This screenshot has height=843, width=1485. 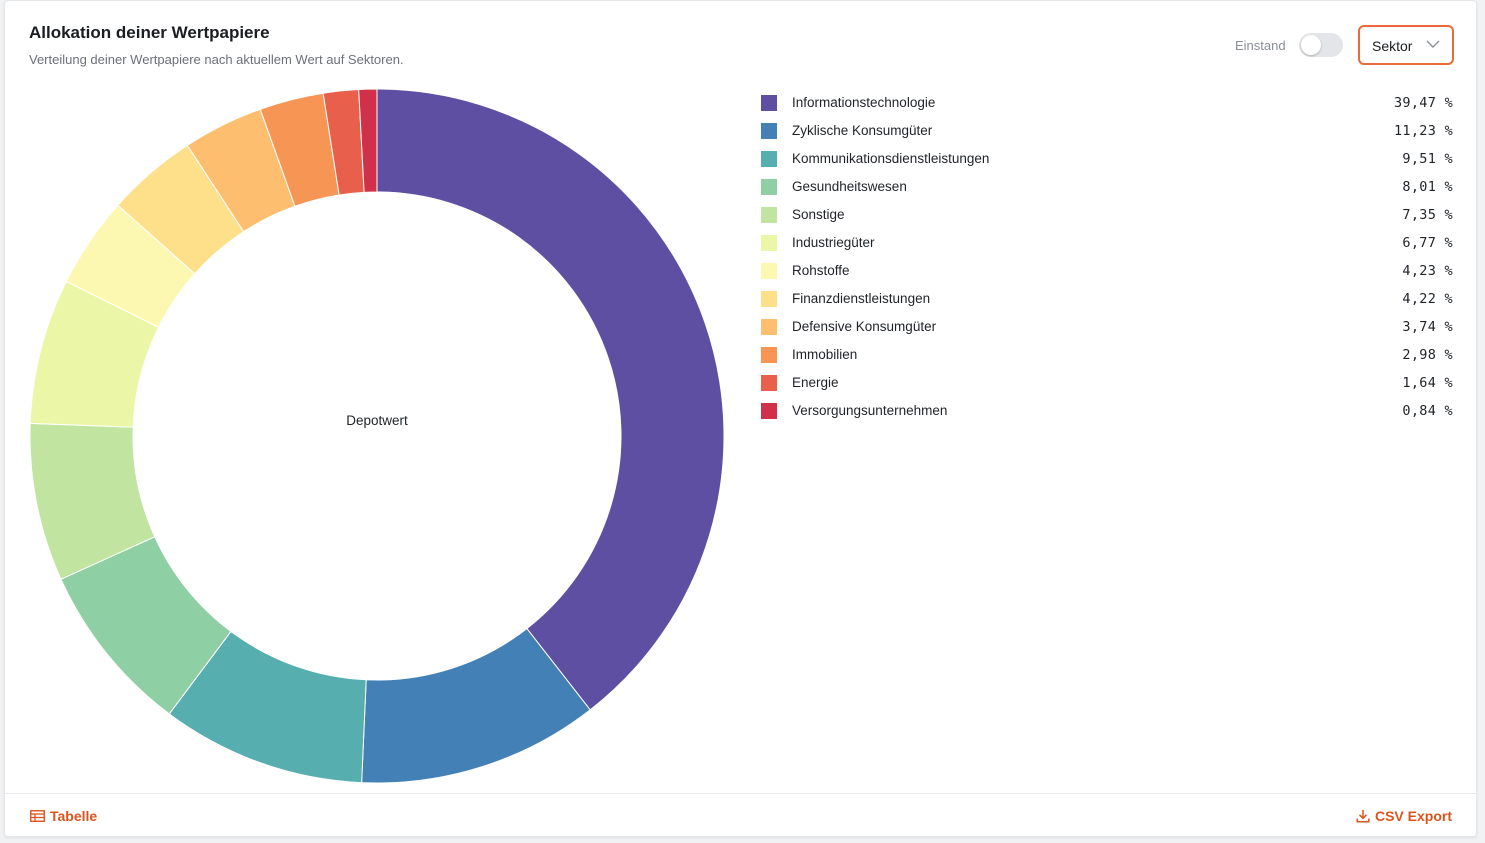 I want to click on legend-item: Zyklische Konsumgüter 11,23 %, so click(x=1107, y=133).